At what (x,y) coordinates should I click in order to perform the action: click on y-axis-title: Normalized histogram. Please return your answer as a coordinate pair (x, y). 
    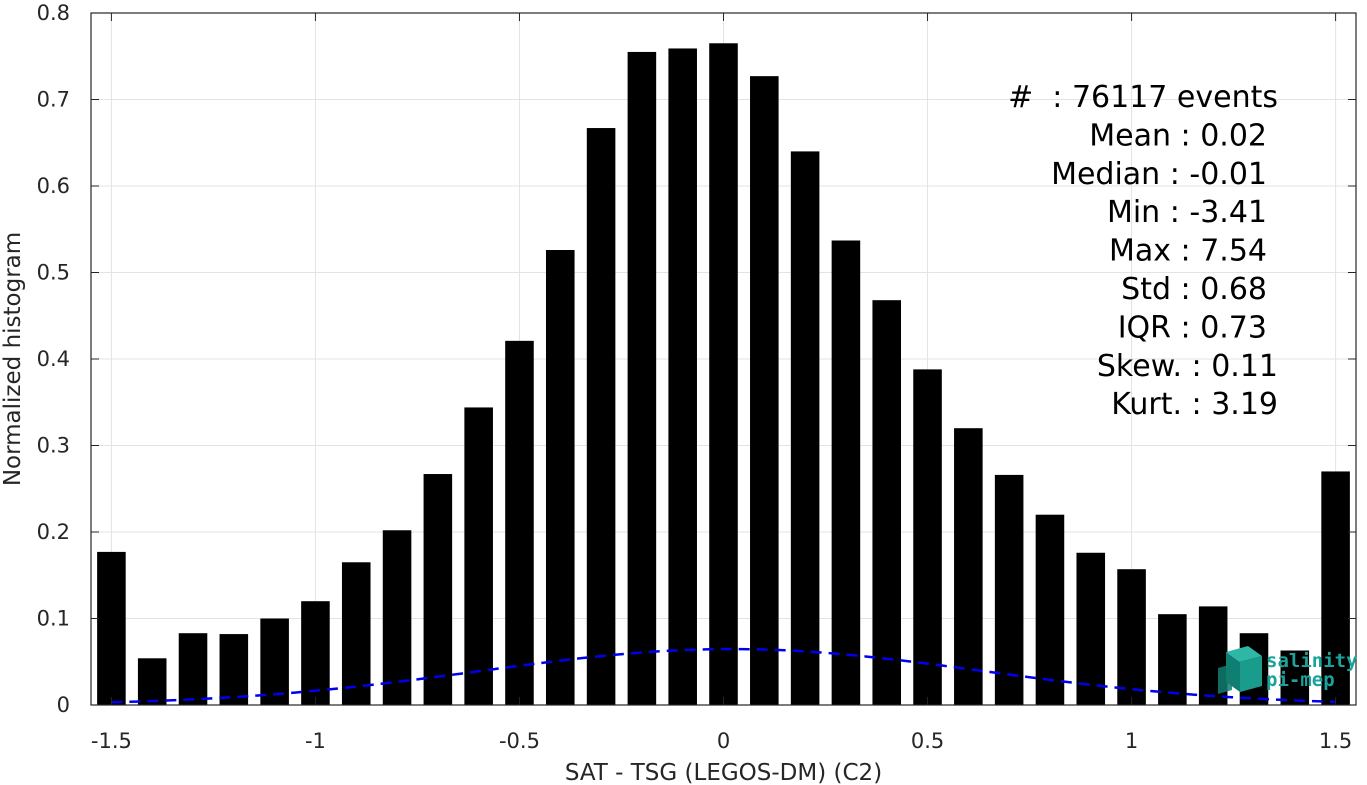
    Looking at the image, I should click on (13, 359).